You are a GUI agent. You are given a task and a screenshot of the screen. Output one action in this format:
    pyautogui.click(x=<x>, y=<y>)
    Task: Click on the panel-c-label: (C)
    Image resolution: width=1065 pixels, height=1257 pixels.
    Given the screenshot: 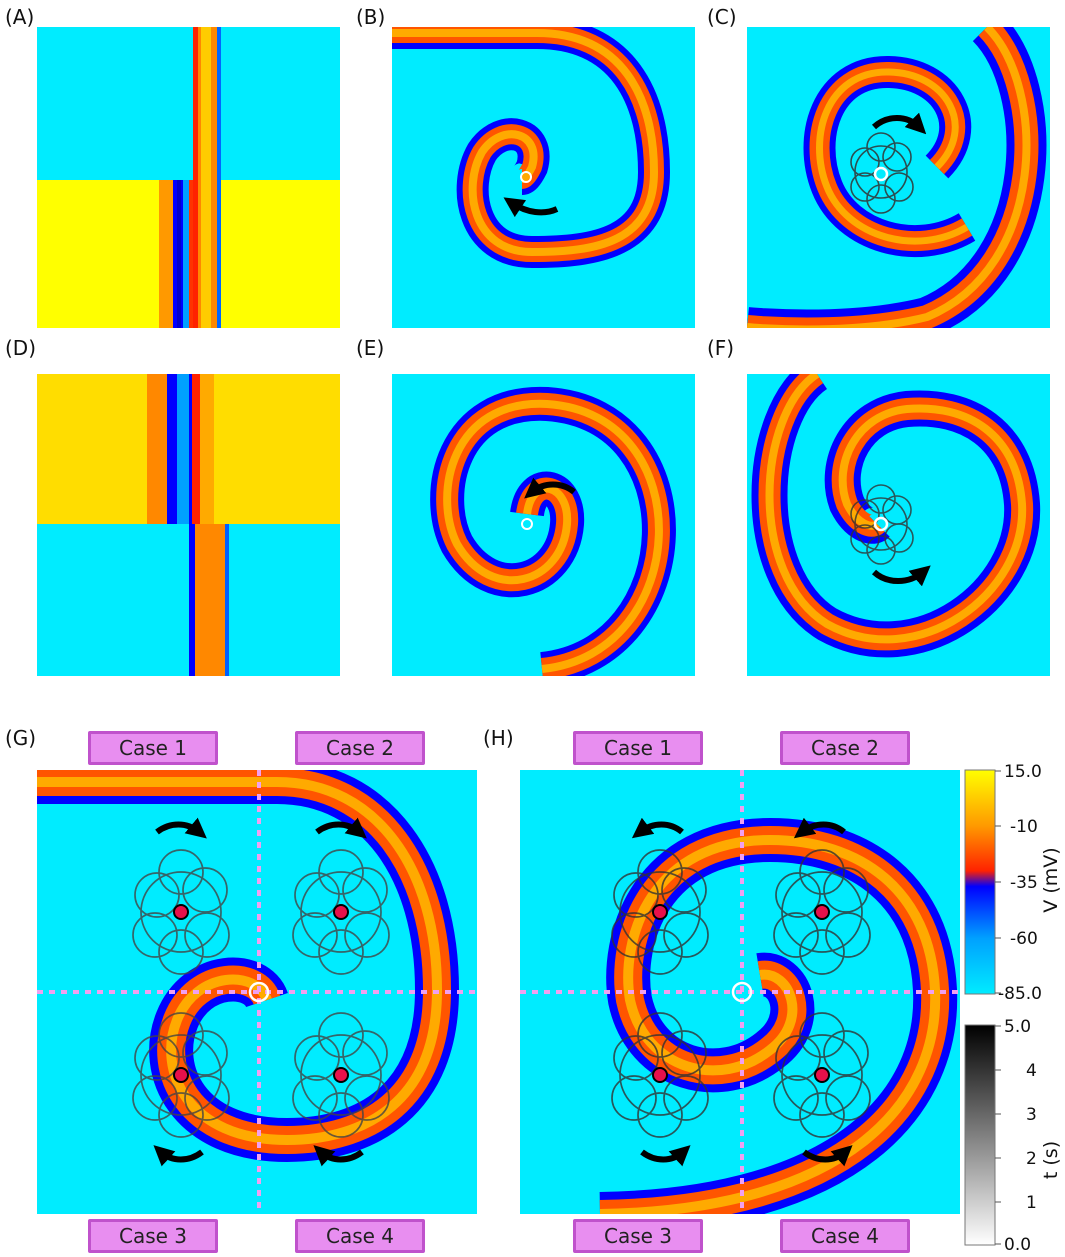 What is the action you would take?
    pyautogui.click(x=722, y=17)
    